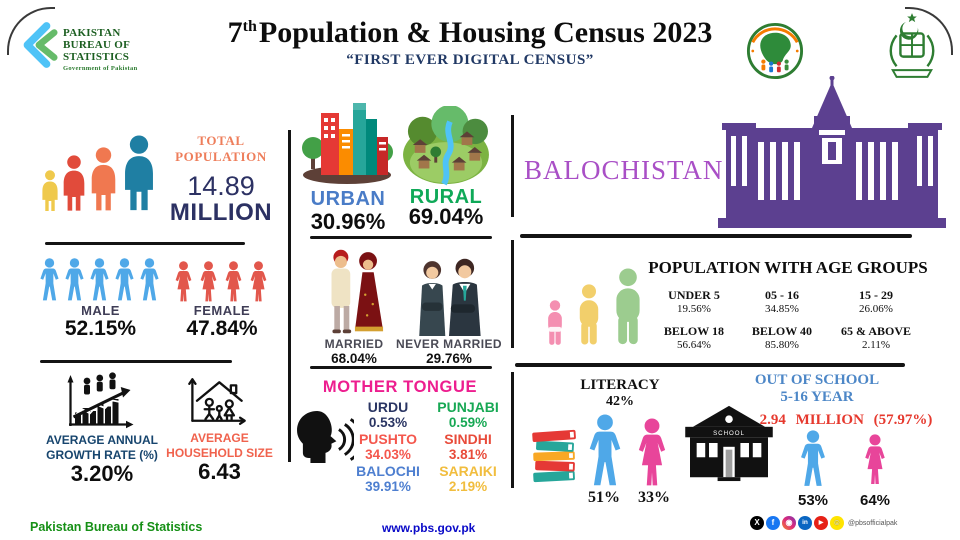  I want to click on language-name: SINDHI, so click(468, 439).